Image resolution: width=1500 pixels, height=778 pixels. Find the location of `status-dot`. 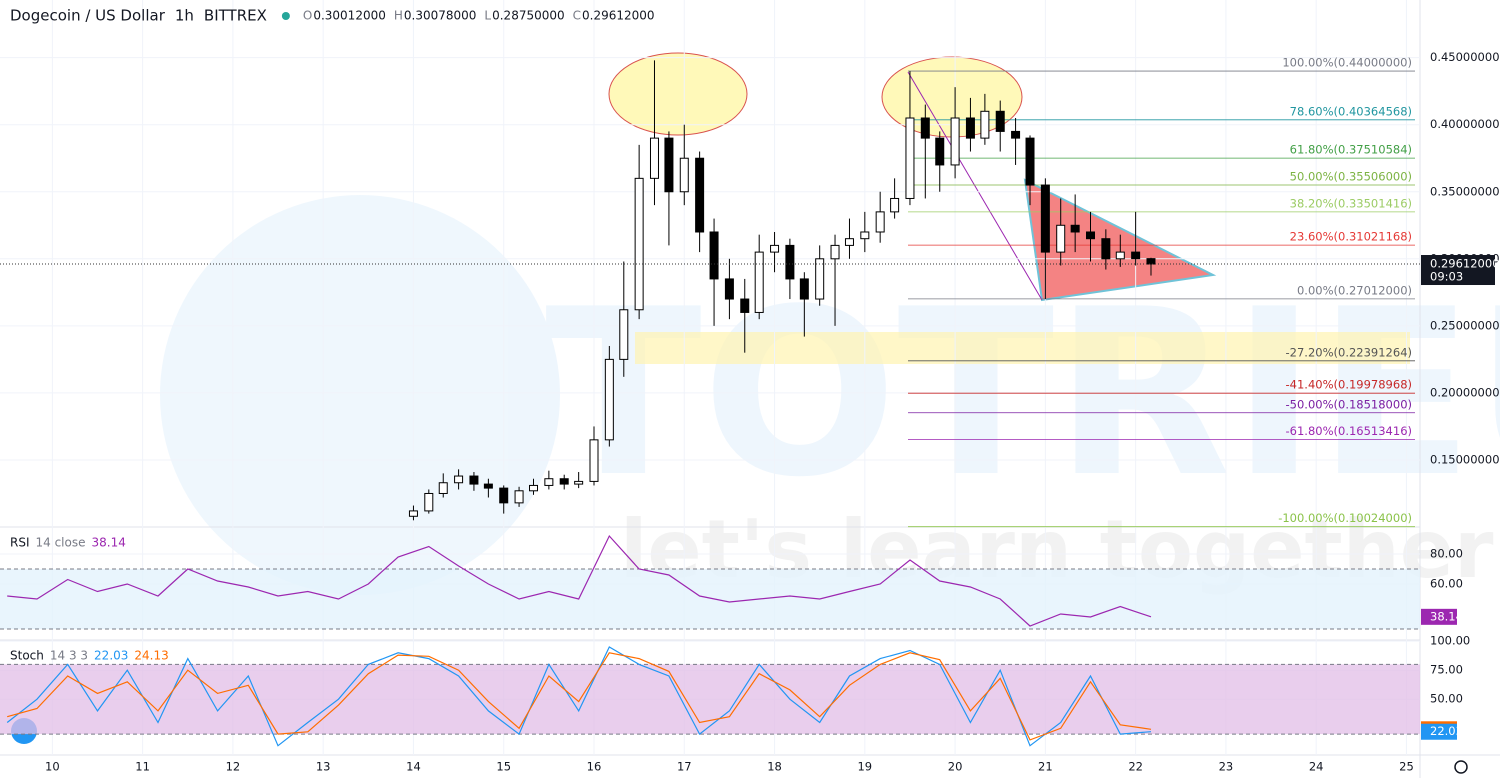

status-dot is located at coordinates (285, 16).